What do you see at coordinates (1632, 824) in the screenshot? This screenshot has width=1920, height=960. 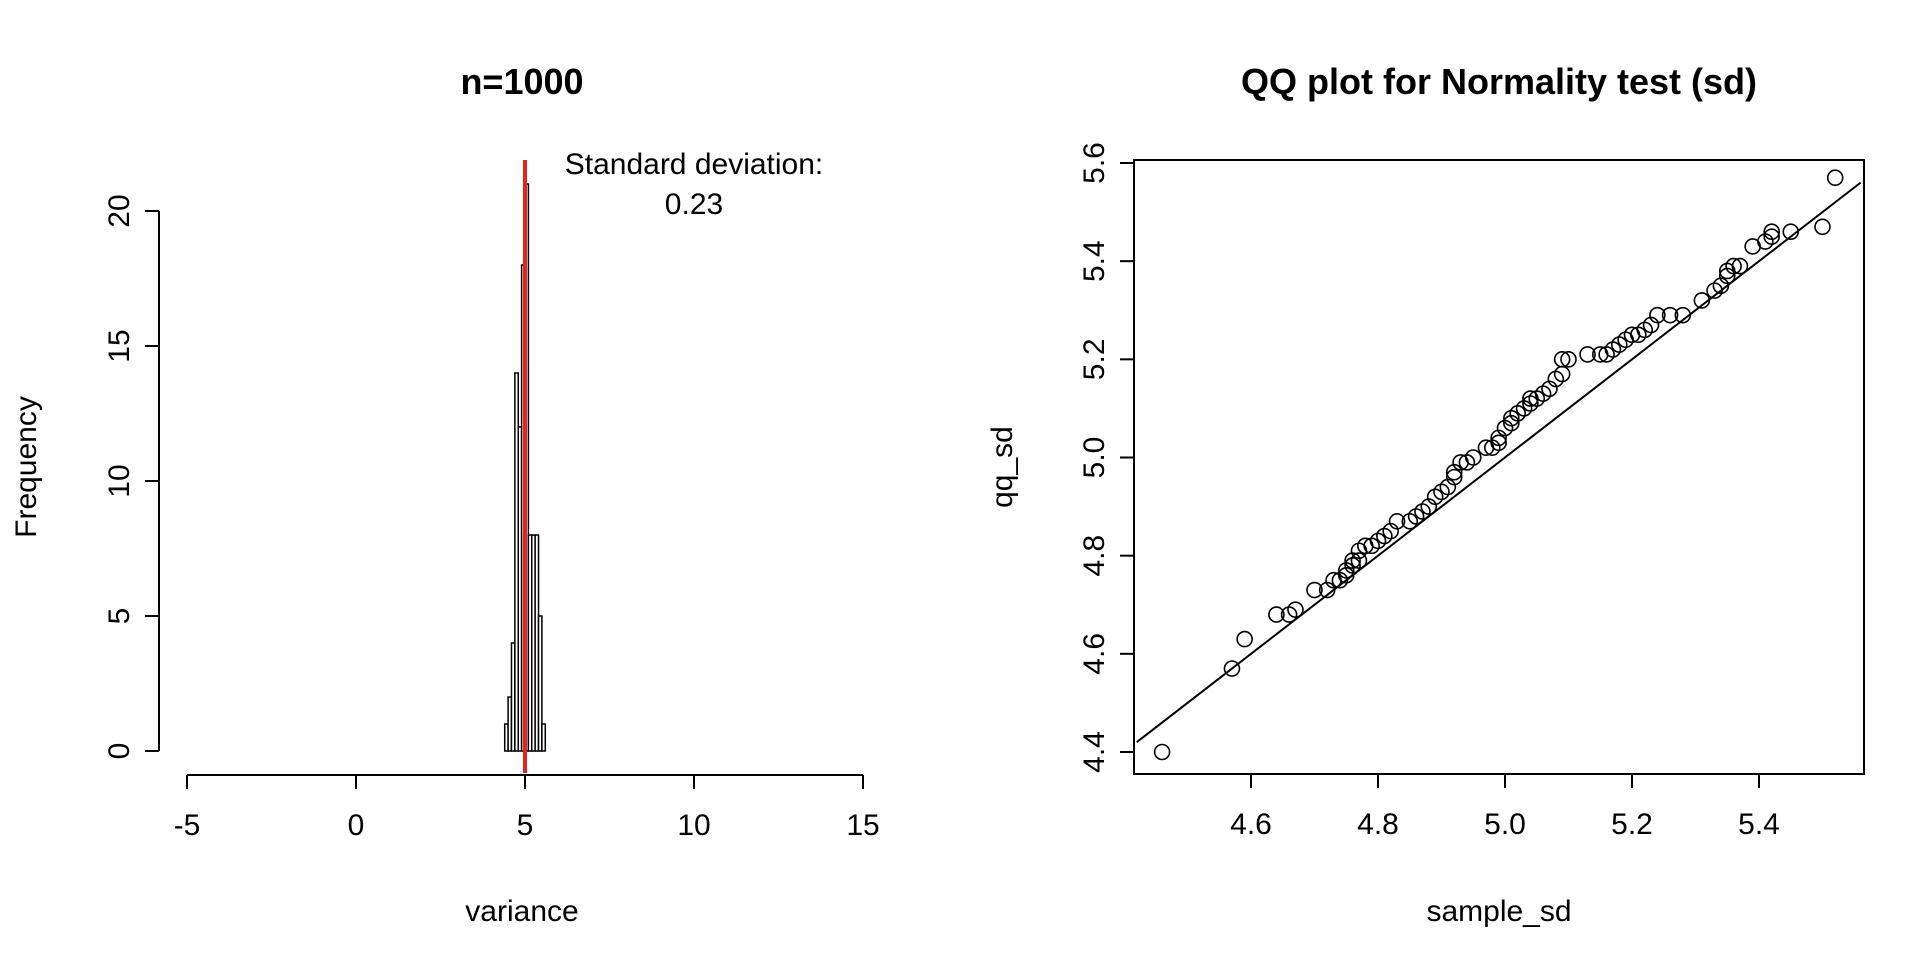 I see `qq-x-tick-label: 5.2` at bounding box center [1632, 824].